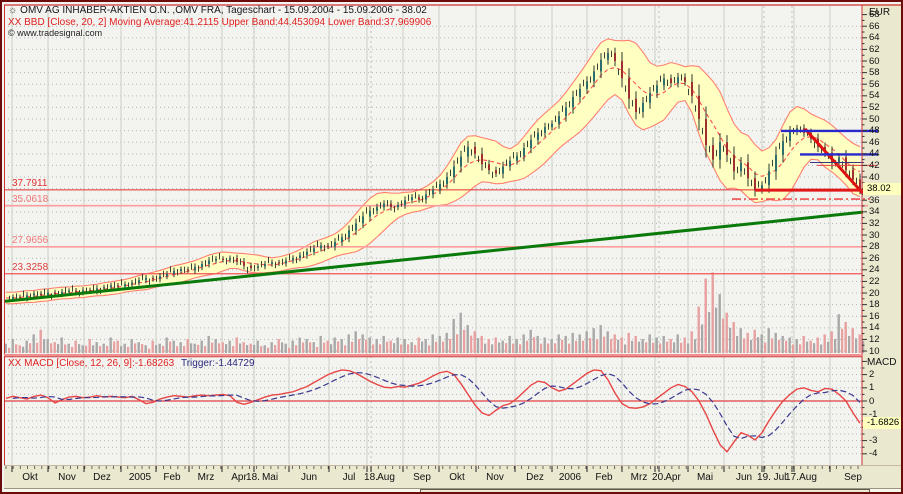  What do you see at coordinates (874, 96) in the screenshot?
I see `price-tick-label: 54` at bounding box center [874, 96].